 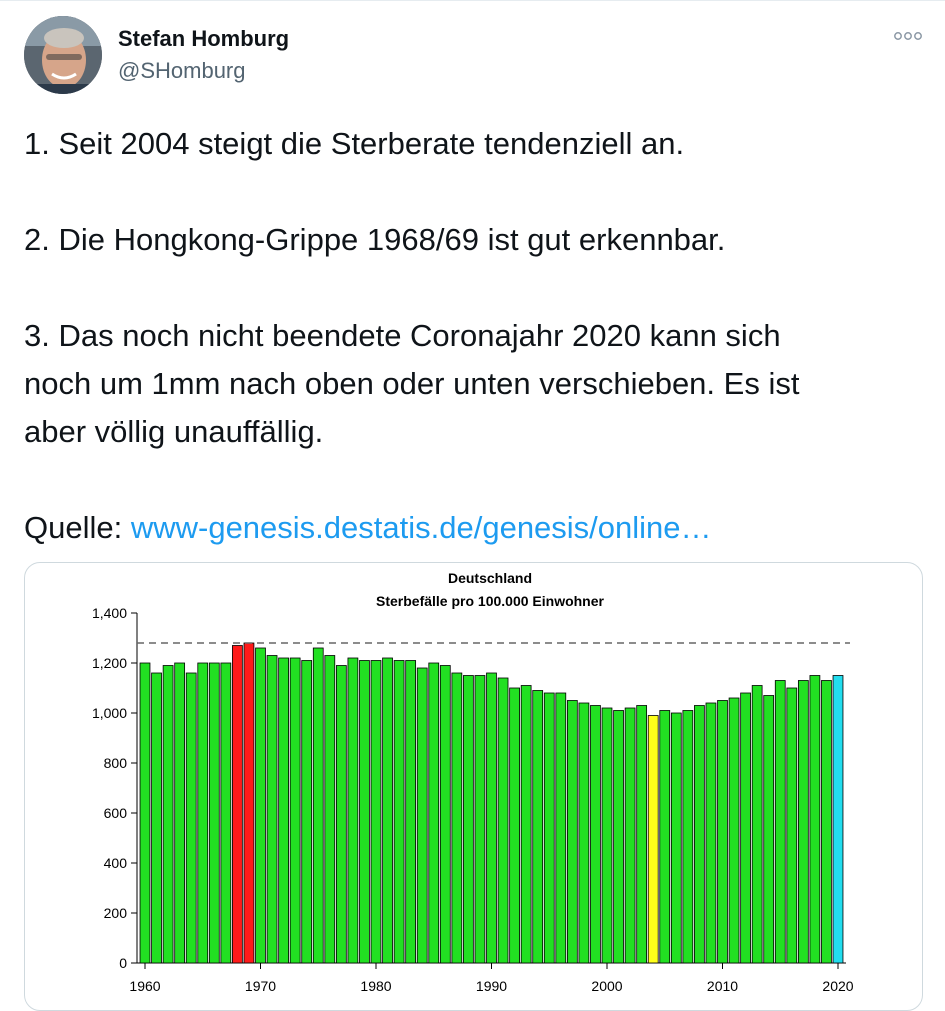 I want to click on y-tick-label: 800, so click(x=116, y=763).